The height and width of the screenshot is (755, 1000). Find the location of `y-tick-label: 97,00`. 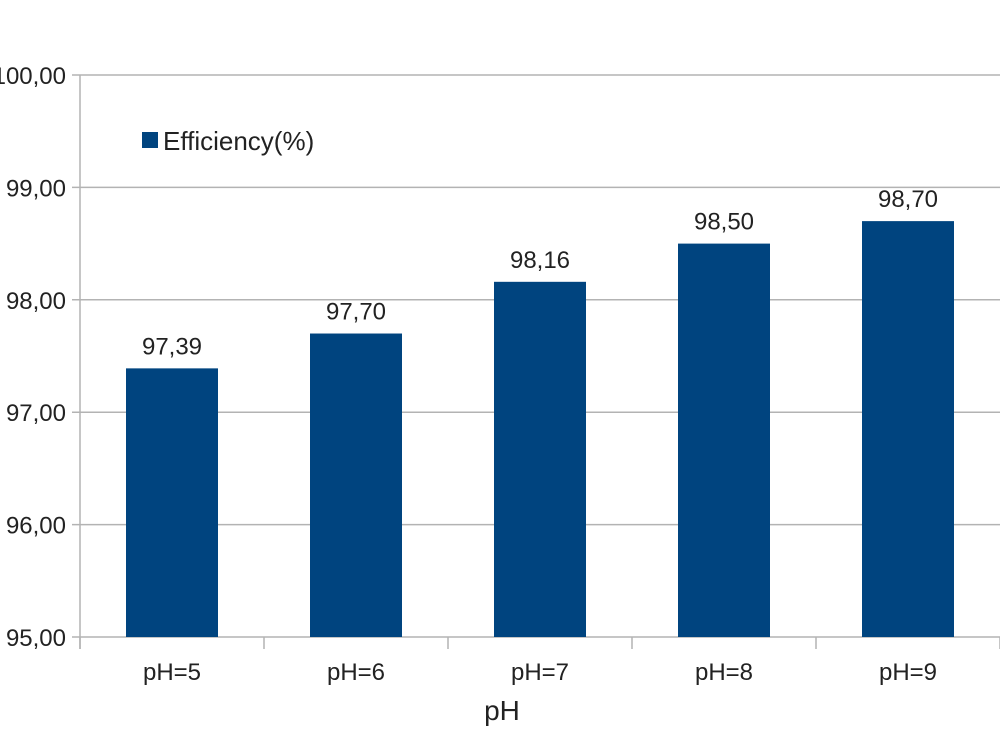

y-tick-label: 97,00 is located at coordinates (36, 413).